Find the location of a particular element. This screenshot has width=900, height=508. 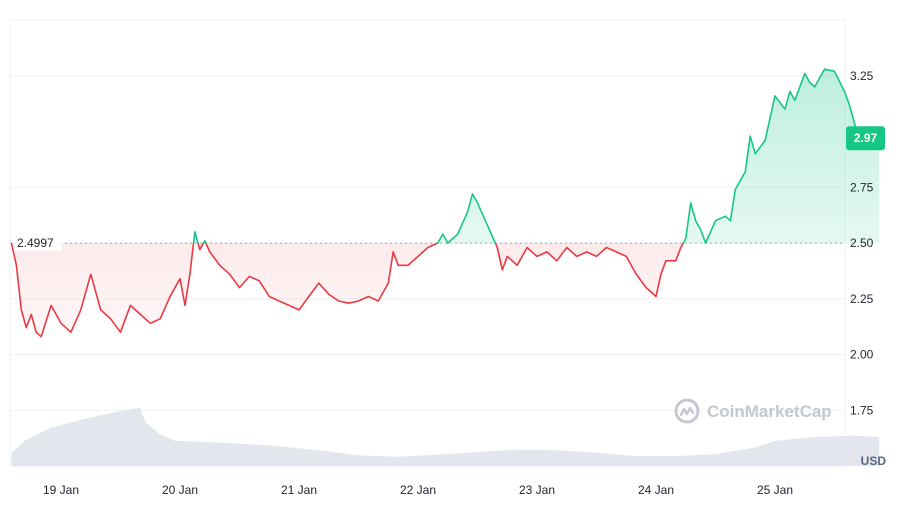

volume-area-group is located at coordinates (445, 436).